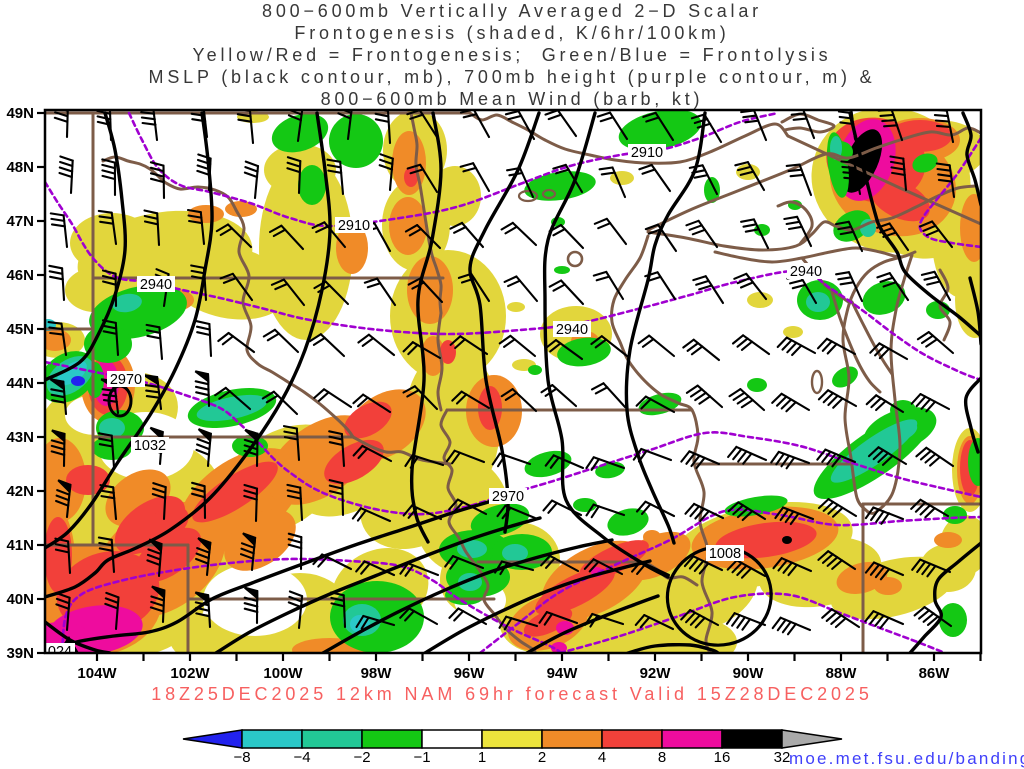 This screenshot has height=769, width=1024. Describe the element at coordinates (20, 491) in the screenshot. I see `svg-text: 42N` at that location.